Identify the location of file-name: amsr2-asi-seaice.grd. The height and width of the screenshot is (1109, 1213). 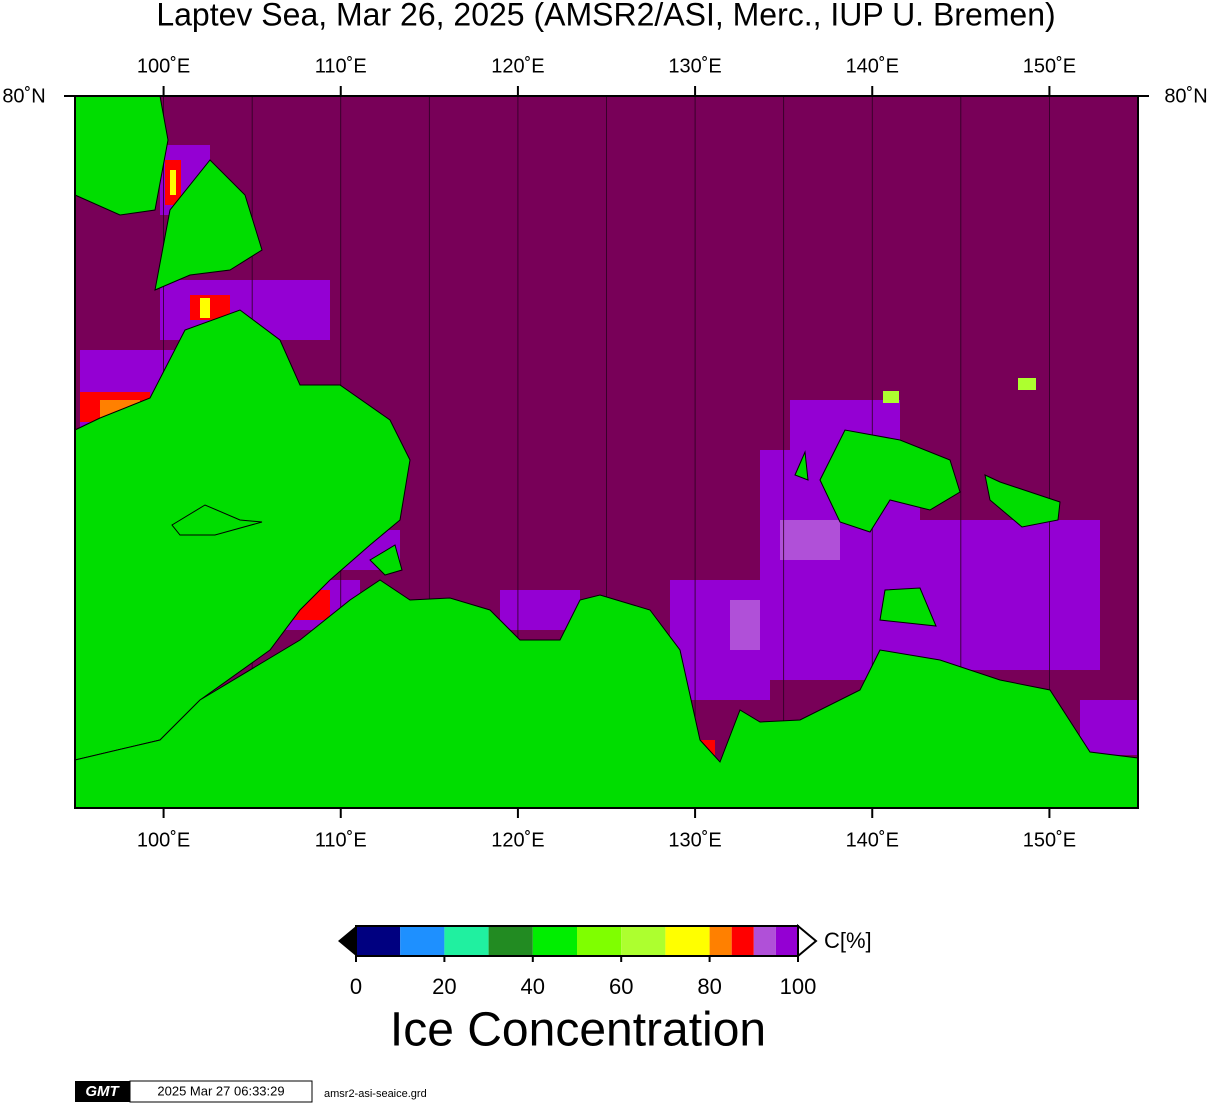
(375, 1094).